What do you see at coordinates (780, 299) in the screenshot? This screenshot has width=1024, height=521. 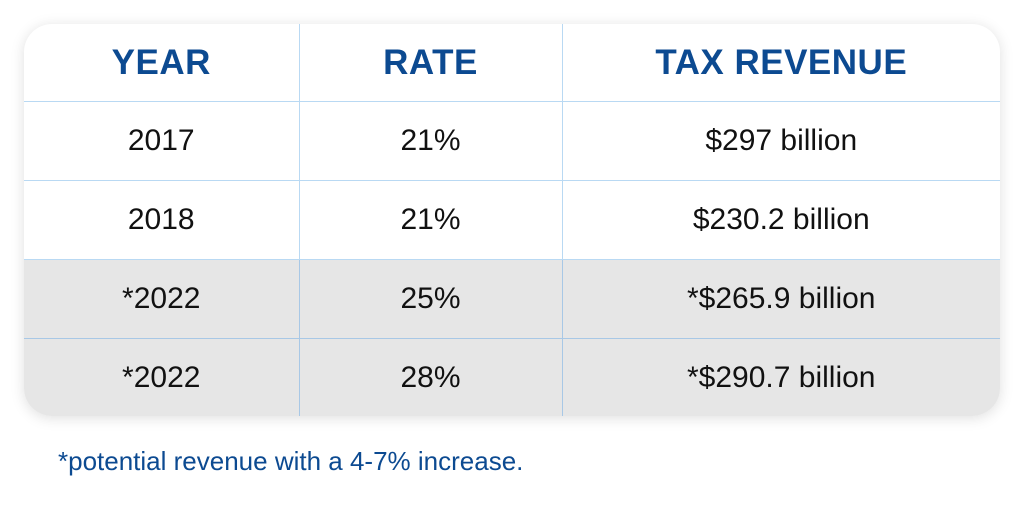 I see `cell-revenue: *$265.9 billion` at bounding box center [780, 299].